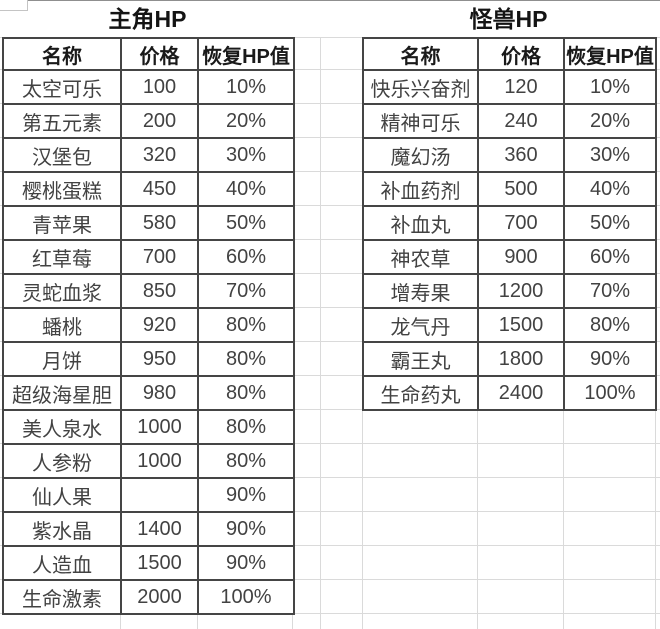 The image size is (660, 629). What do you see at coordinates (159, 597) in the screenshot?
I see `cell-price: 2000` at bounding box center [159, 597].